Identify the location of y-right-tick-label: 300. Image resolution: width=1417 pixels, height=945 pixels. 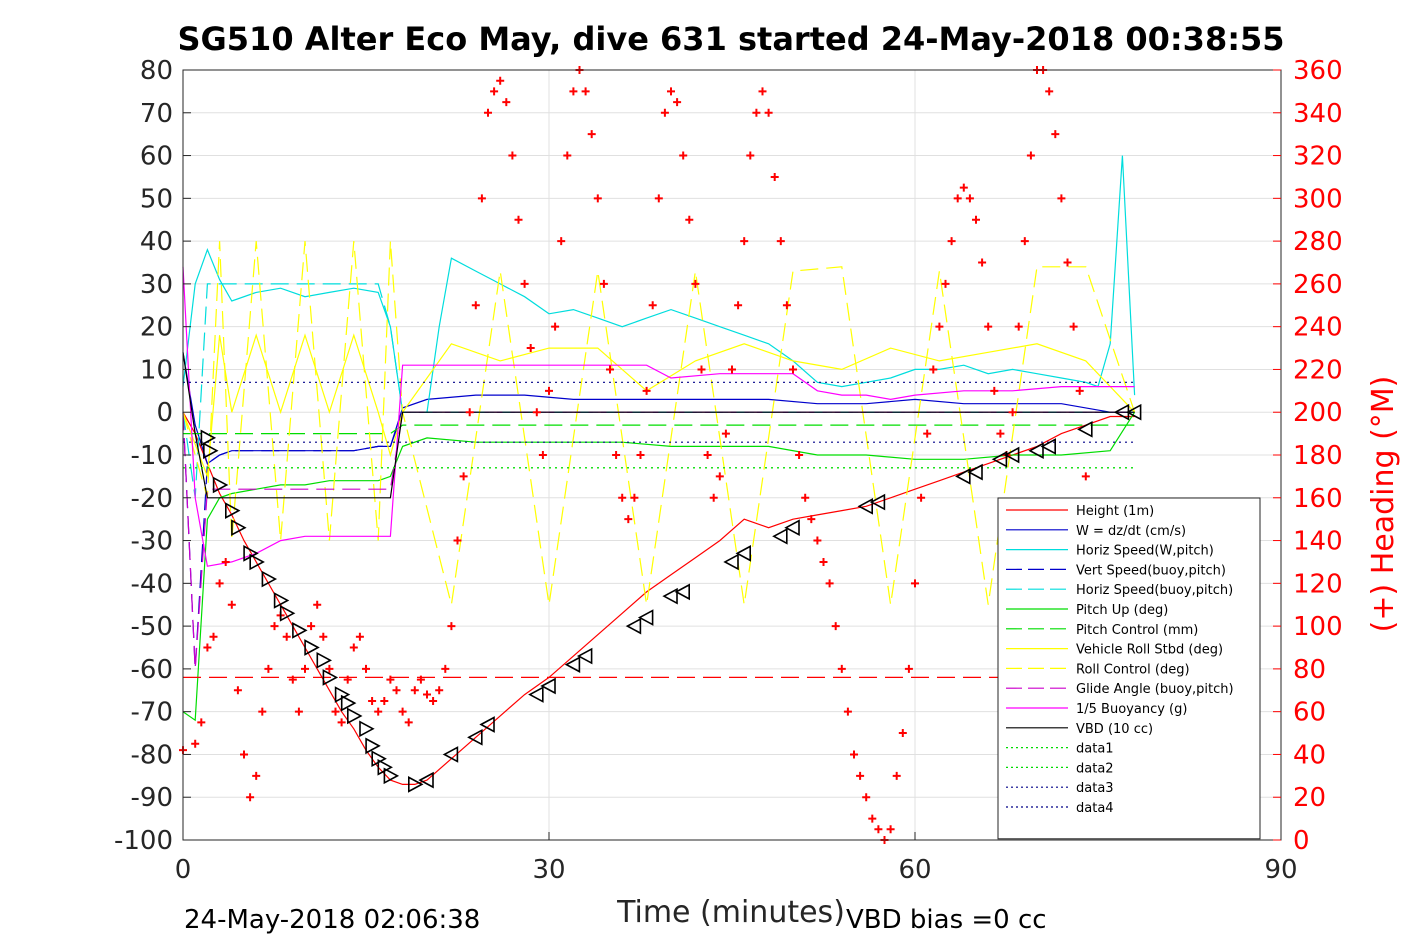
(1318, 199).